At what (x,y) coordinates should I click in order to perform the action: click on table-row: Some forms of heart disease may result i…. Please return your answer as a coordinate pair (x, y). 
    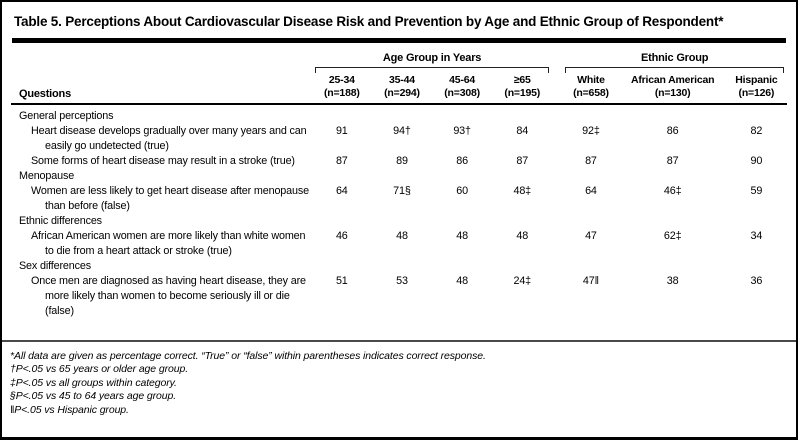
    Looking at the image, I should click on (399, 161).